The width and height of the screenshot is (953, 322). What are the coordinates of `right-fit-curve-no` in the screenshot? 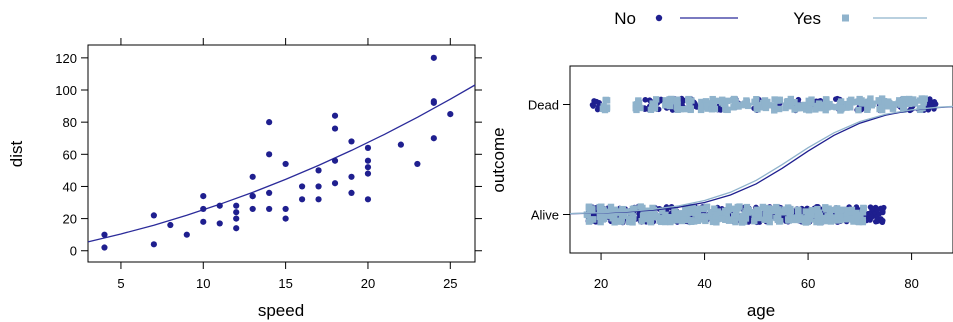 It's located at (761, 160).